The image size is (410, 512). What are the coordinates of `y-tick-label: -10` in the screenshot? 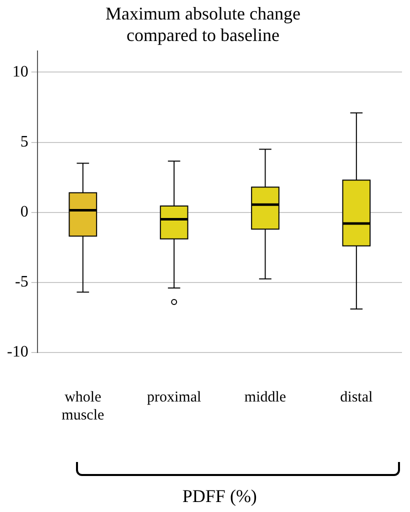 It's located at (17, 352).